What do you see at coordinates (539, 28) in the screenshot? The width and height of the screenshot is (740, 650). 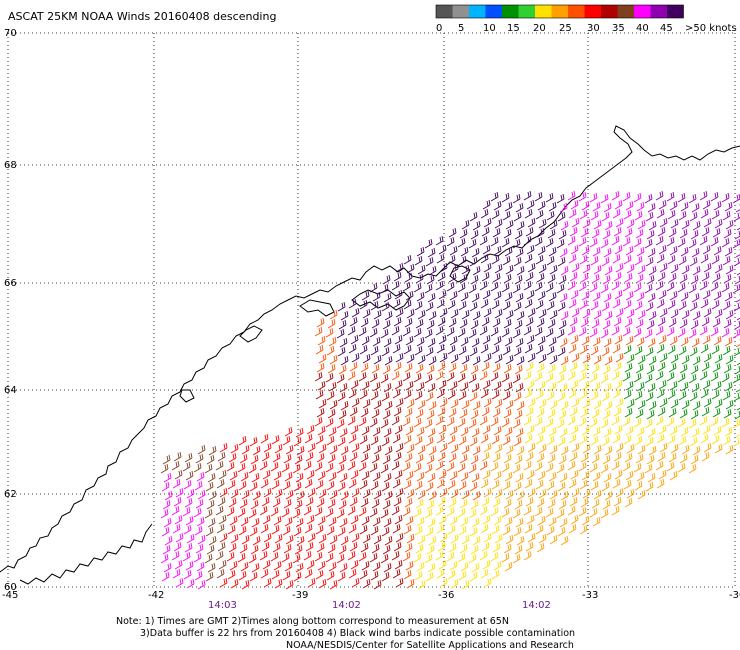 I see `legend-label: 20` at bounding box center [539, 28].